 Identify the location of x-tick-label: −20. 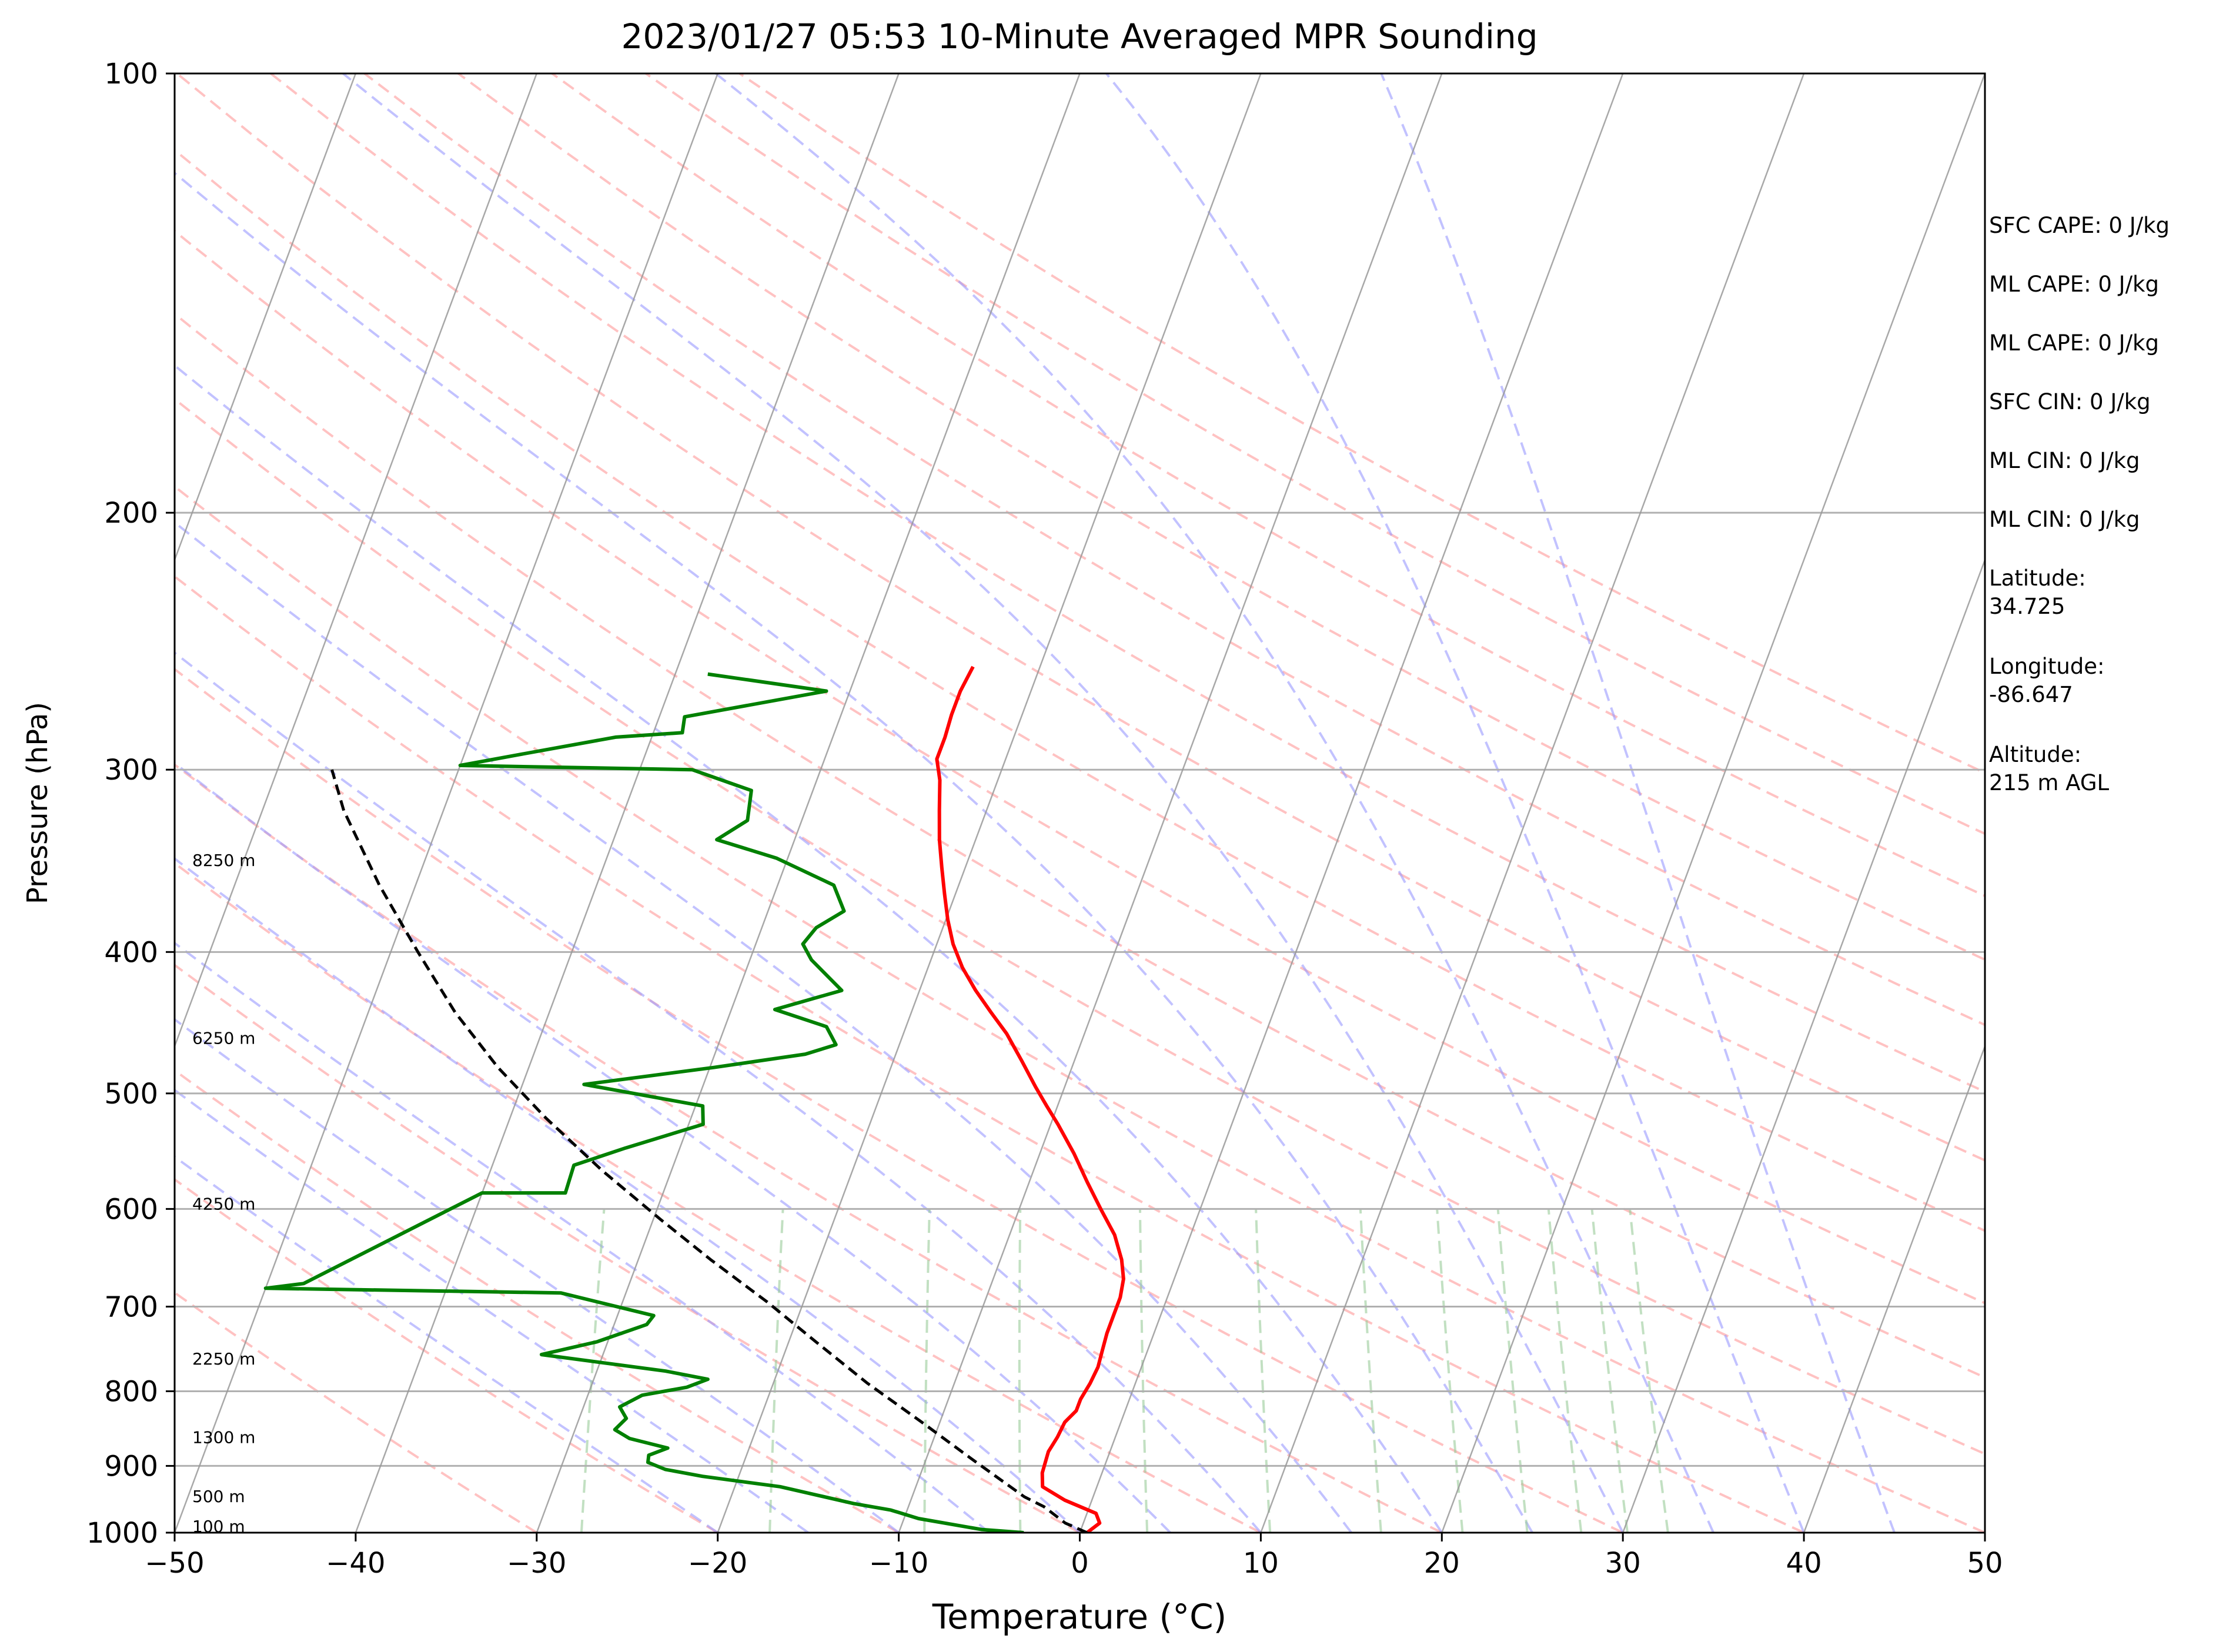
(718, 1564).